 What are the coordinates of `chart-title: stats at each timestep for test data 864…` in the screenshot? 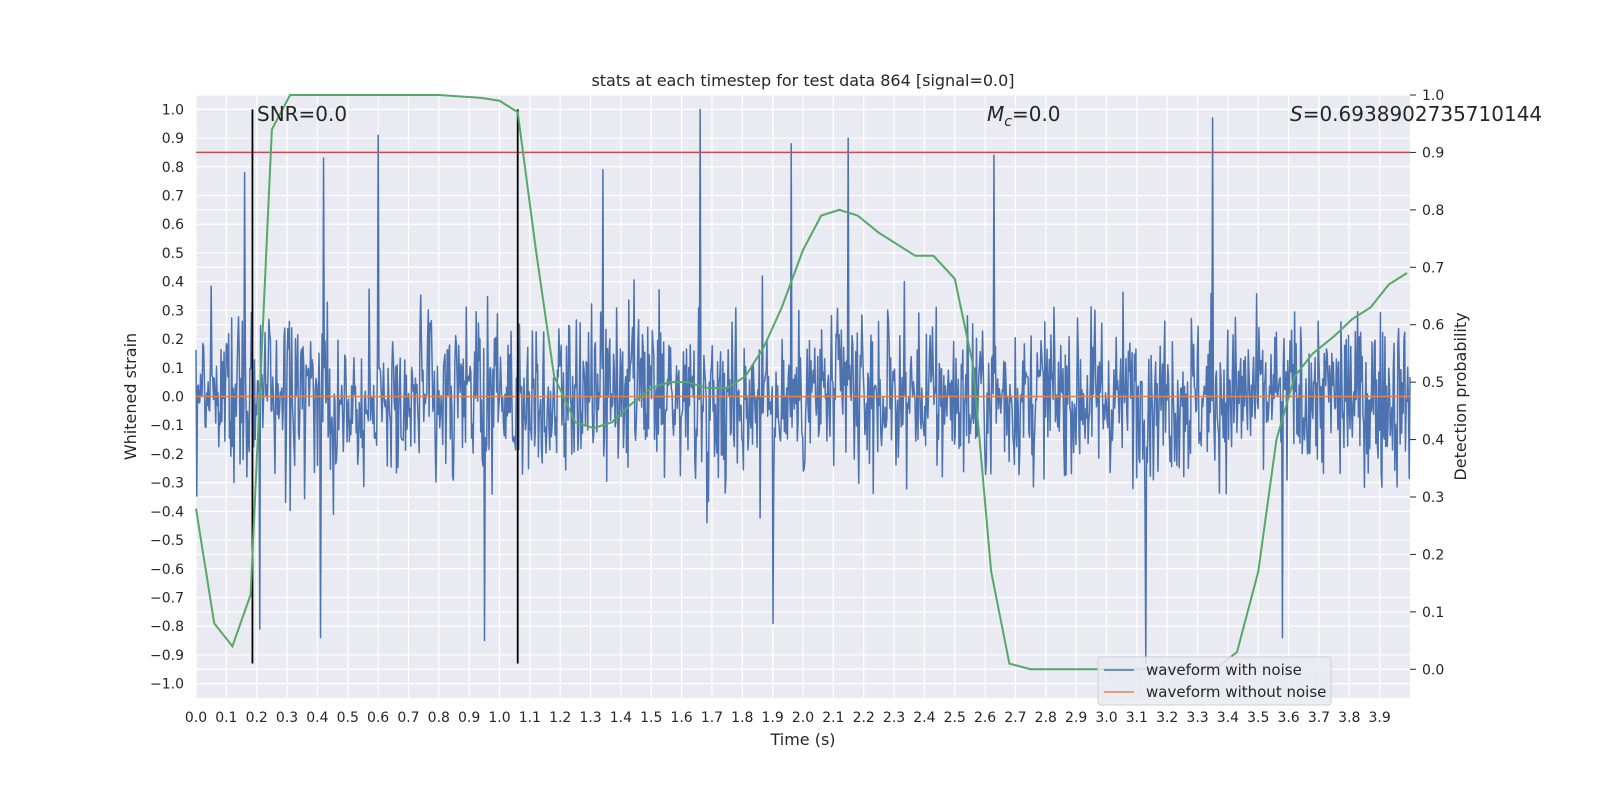 It's located at (802, 80).